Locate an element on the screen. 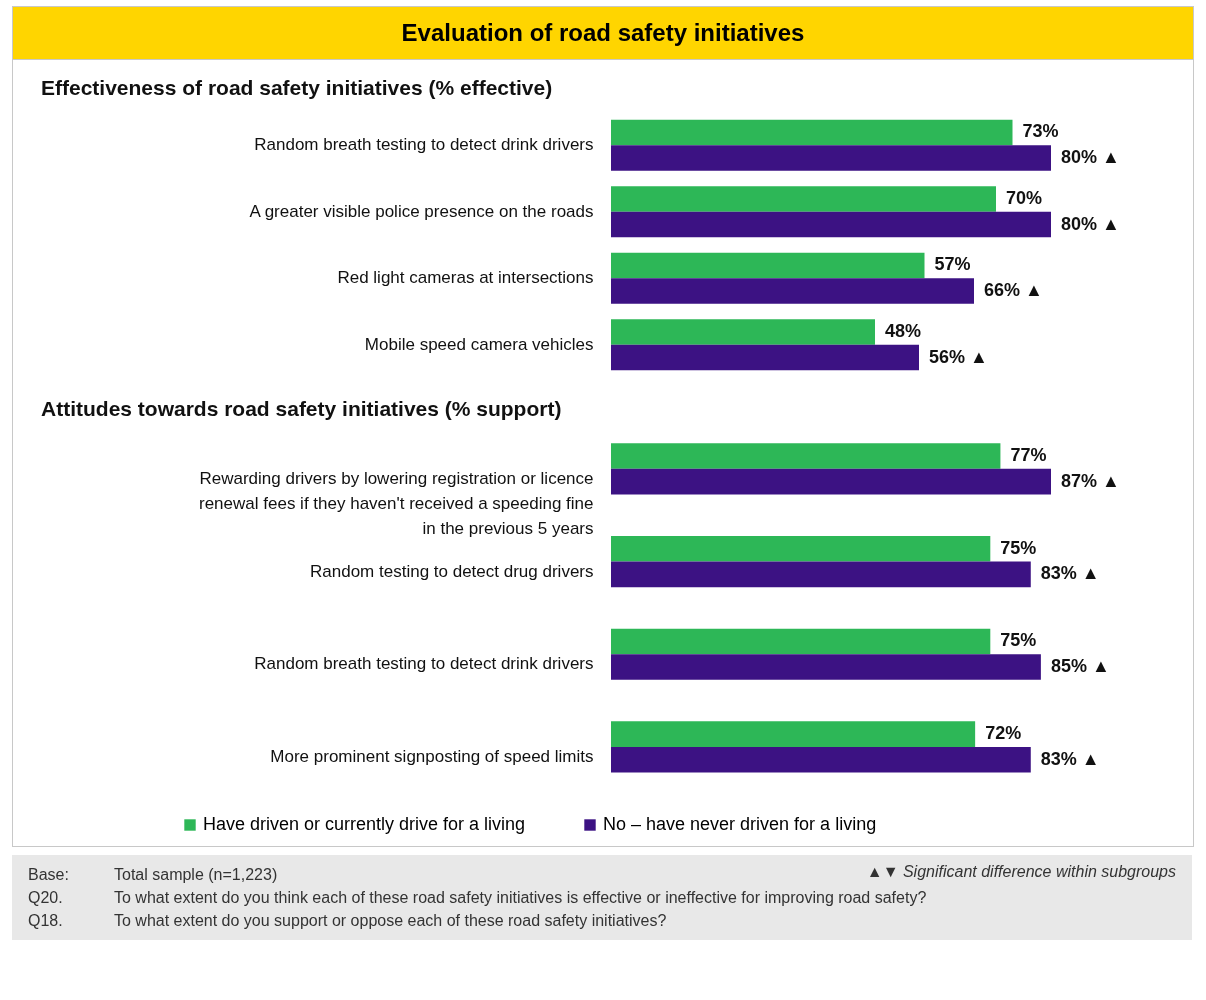 This screenshot has height=1000, width=1206. data-label: 85% ▲ is located at coordinates (1080, 666).